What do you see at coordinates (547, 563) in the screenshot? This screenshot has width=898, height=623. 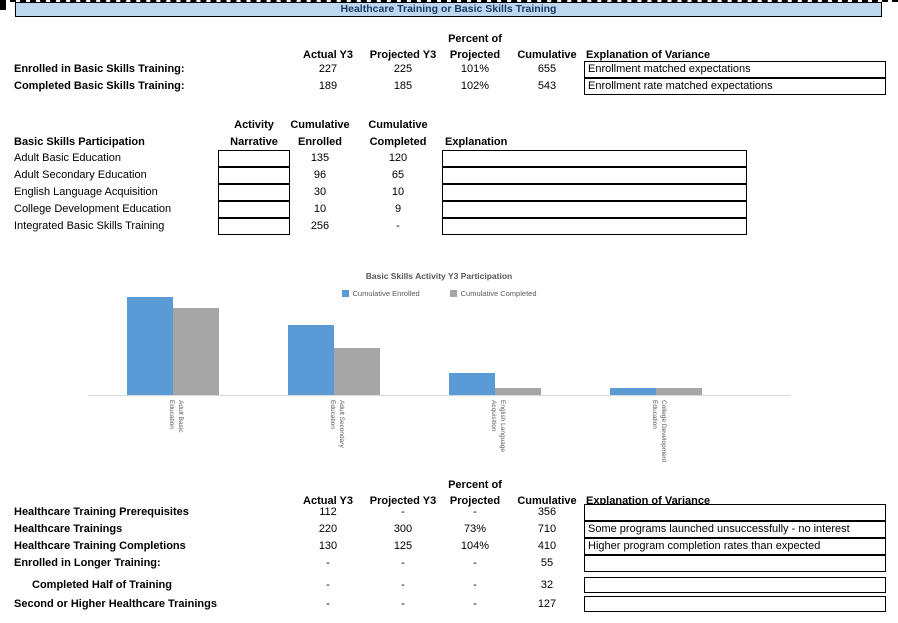 I see `cell-cumulative: 55` at bounding box center [547, 563].